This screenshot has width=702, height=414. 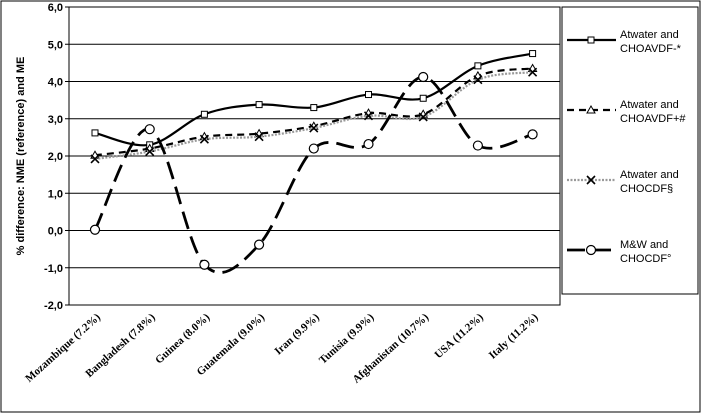 I want to click on y-tick-label: 0,0, so click(x=55, y=232).